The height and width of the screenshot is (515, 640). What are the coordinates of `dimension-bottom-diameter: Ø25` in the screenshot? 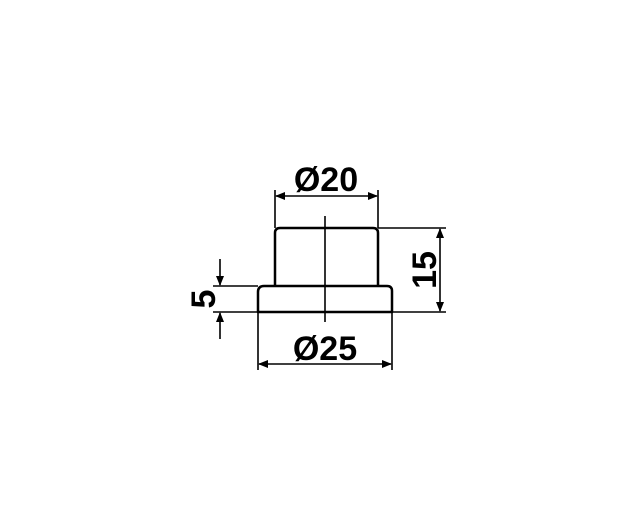 It's located at (325, 341).